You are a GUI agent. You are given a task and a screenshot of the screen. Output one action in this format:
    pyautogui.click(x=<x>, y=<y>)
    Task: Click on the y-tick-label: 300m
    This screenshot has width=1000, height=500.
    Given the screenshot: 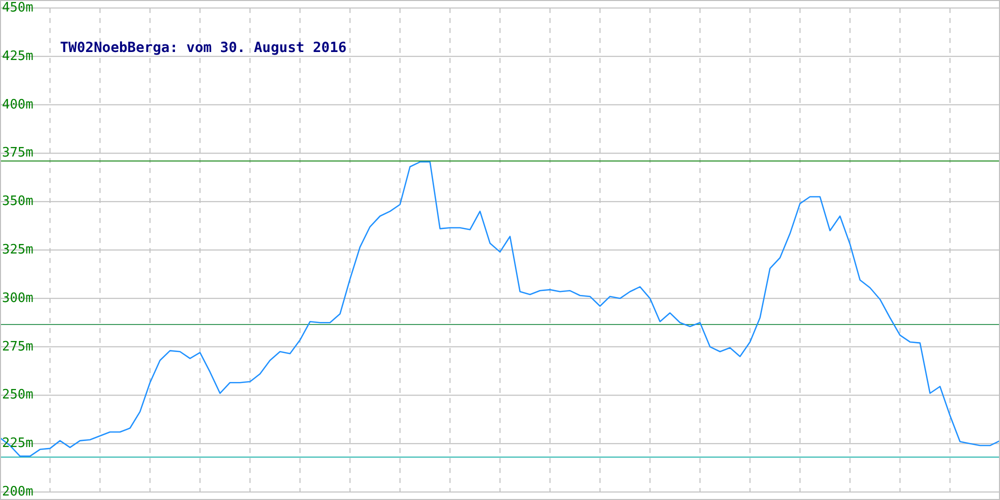 What is the action you would take?
    pyautogui.click(x=18, y=298)
    